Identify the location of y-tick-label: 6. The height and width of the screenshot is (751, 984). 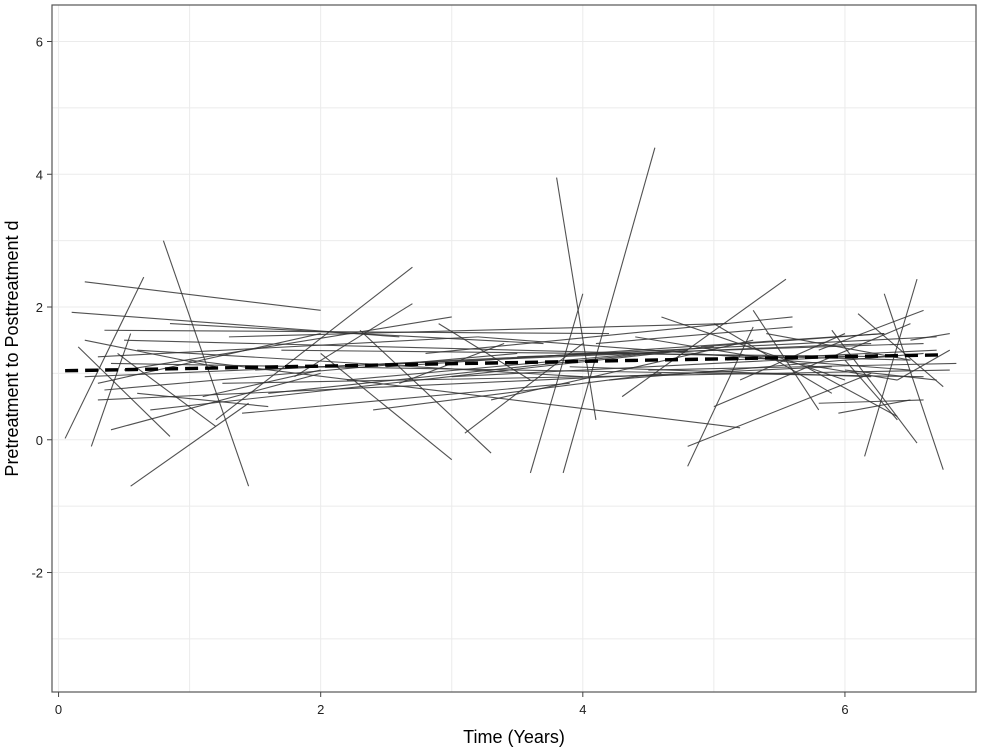
(39, 42).